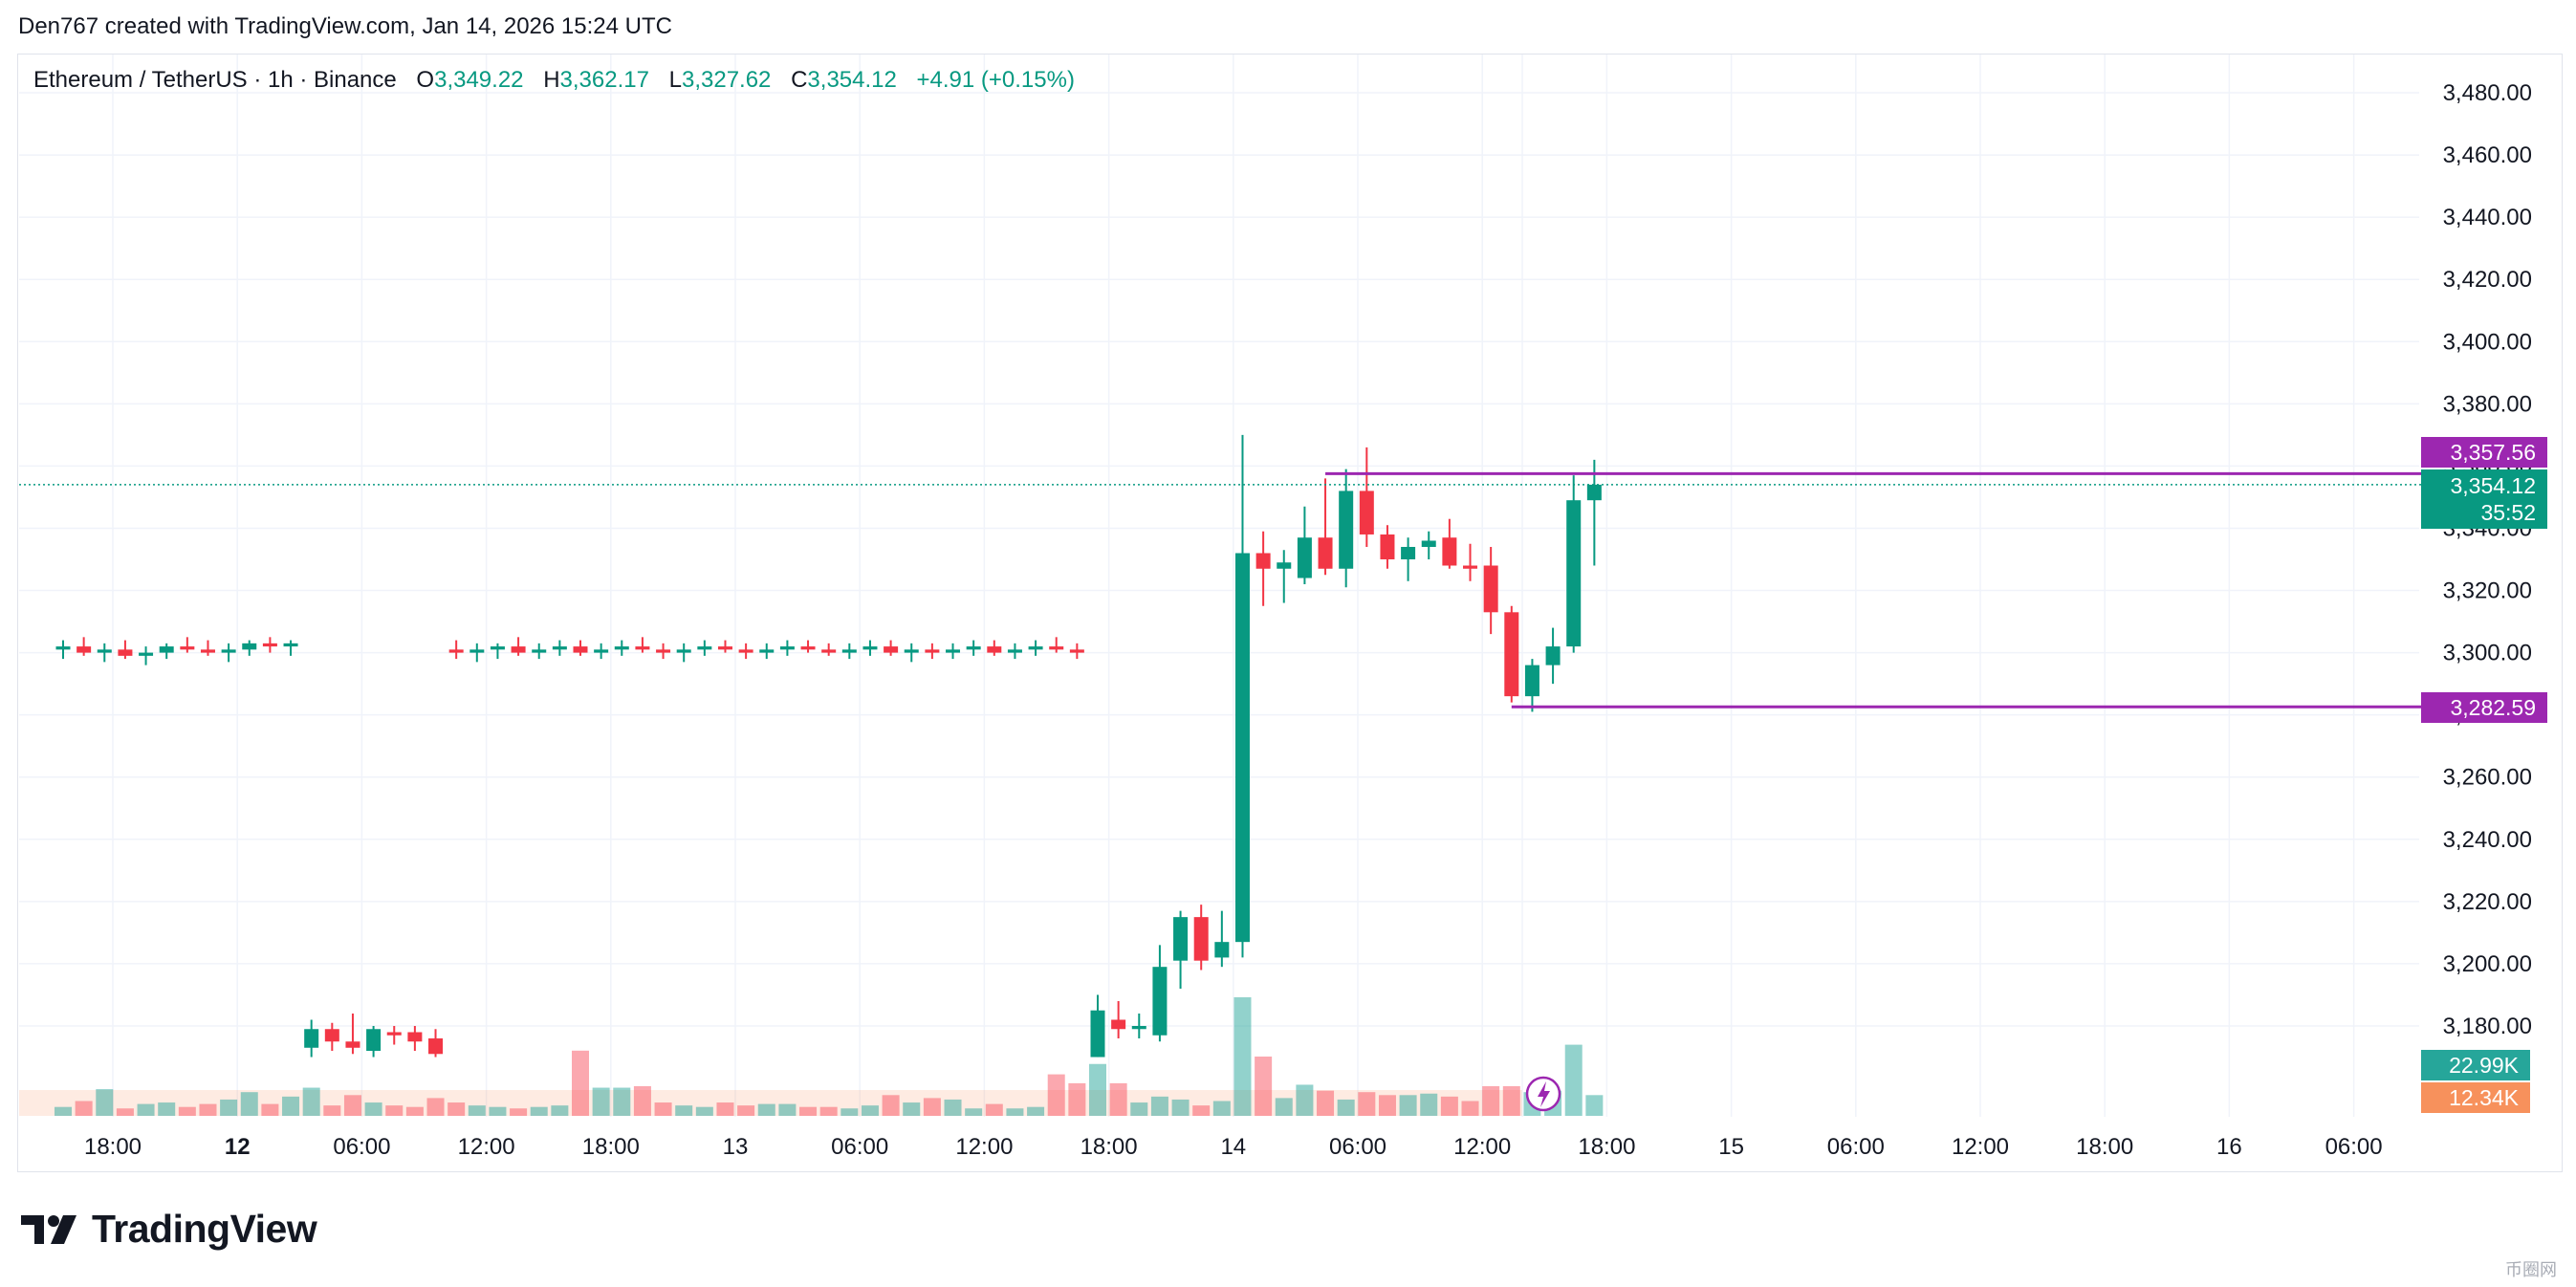  What do you see at coordinates (204, 1229) in the screenshot?
I see `tradingview-wordmark: TradingView` at bounding box center [204, 1229].